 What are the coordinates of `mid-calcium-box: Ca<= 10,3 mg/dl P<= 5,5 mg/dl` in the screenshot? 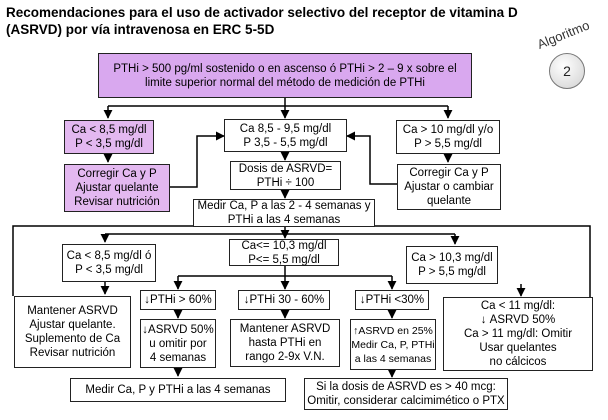 It's located at (284, 252).